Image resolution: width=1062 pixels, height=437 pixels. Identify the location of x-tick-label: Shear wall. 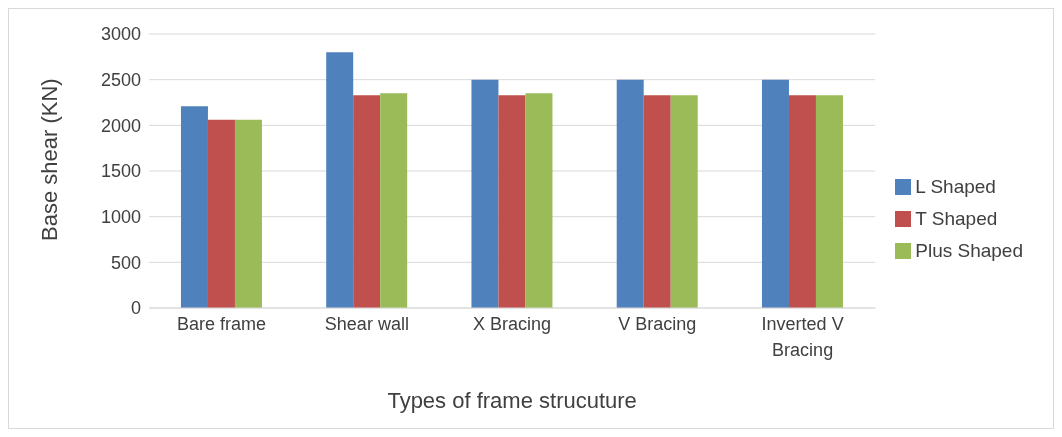
(366, 324).